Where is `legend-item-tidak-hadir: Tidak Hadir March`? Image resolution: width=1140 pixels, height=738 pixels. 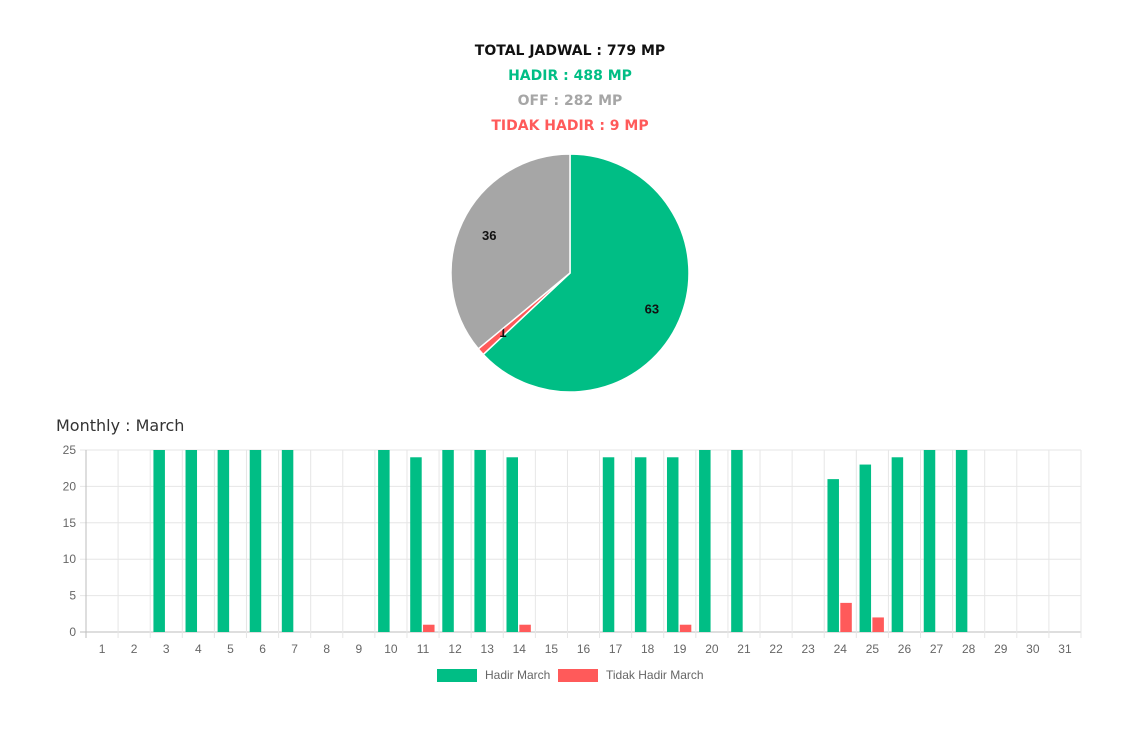
legend-item-tidak-hadir: Tidak Hadir March is located at coordinates (631, 675).